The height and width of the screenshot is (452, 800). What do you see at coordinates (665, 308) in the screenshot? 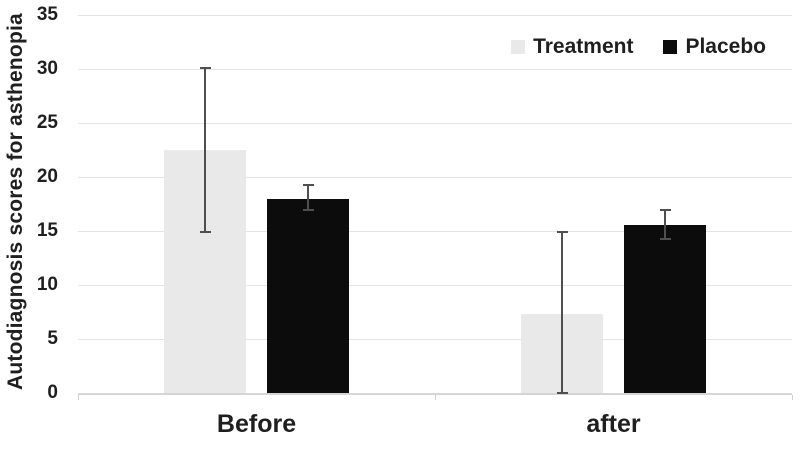
I see `bar-placebo-after` at bounding box center [665, 308].